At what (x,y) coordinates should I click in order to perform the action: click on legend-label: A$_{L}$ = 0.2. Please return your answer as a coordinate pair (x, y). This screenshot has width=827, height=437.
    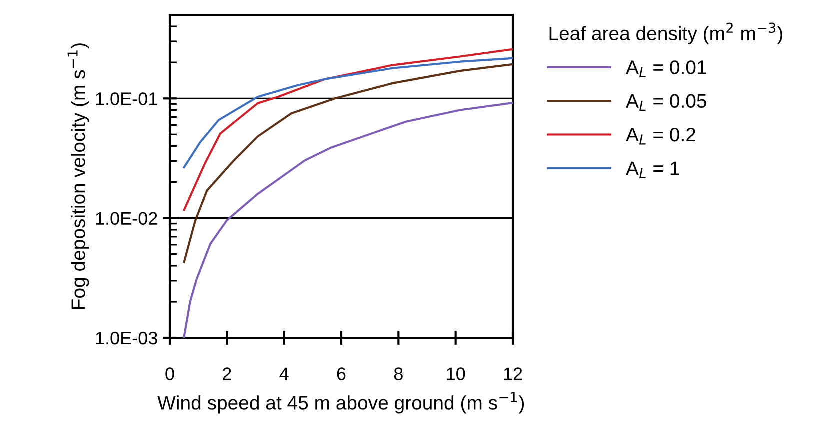
    Looking at the image, I should click on (661, 136).